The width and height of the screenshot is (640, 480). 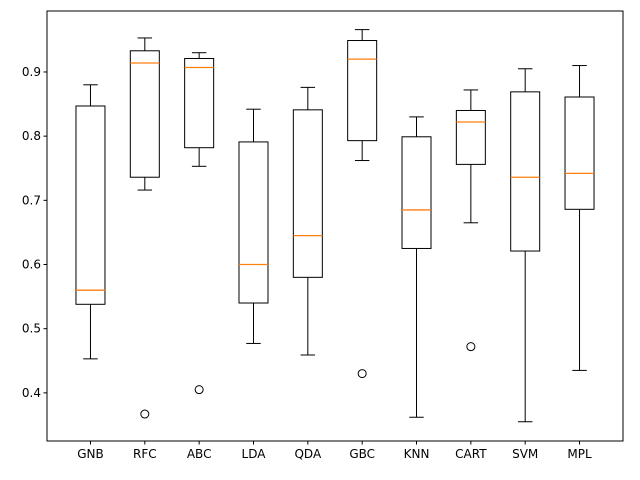 What do you see at coordinates (90, 454) in the screenshot?
I see `x-tick-label: GNB` at bounding box center [90, 454].